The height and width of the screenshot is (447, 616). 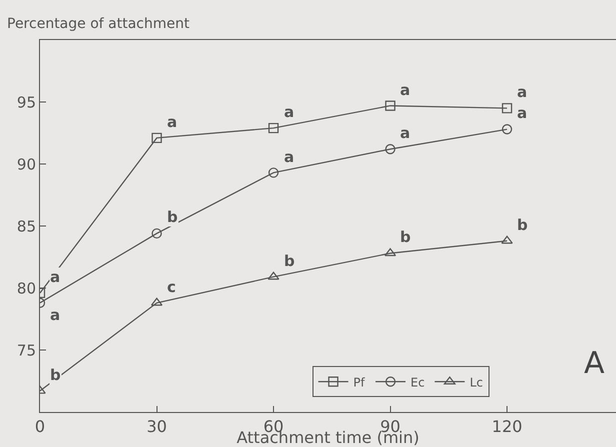 What do you see at coordinates (417, 382) in the screenshot?
I see `legend-label: Ec` at bounding box center [417, 382].